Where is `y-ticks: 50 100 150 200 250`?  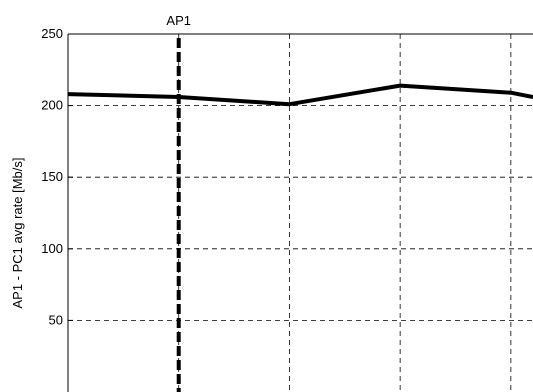
y-ticks: 50 100 150 200 250 is located at coordinates (57, 176).